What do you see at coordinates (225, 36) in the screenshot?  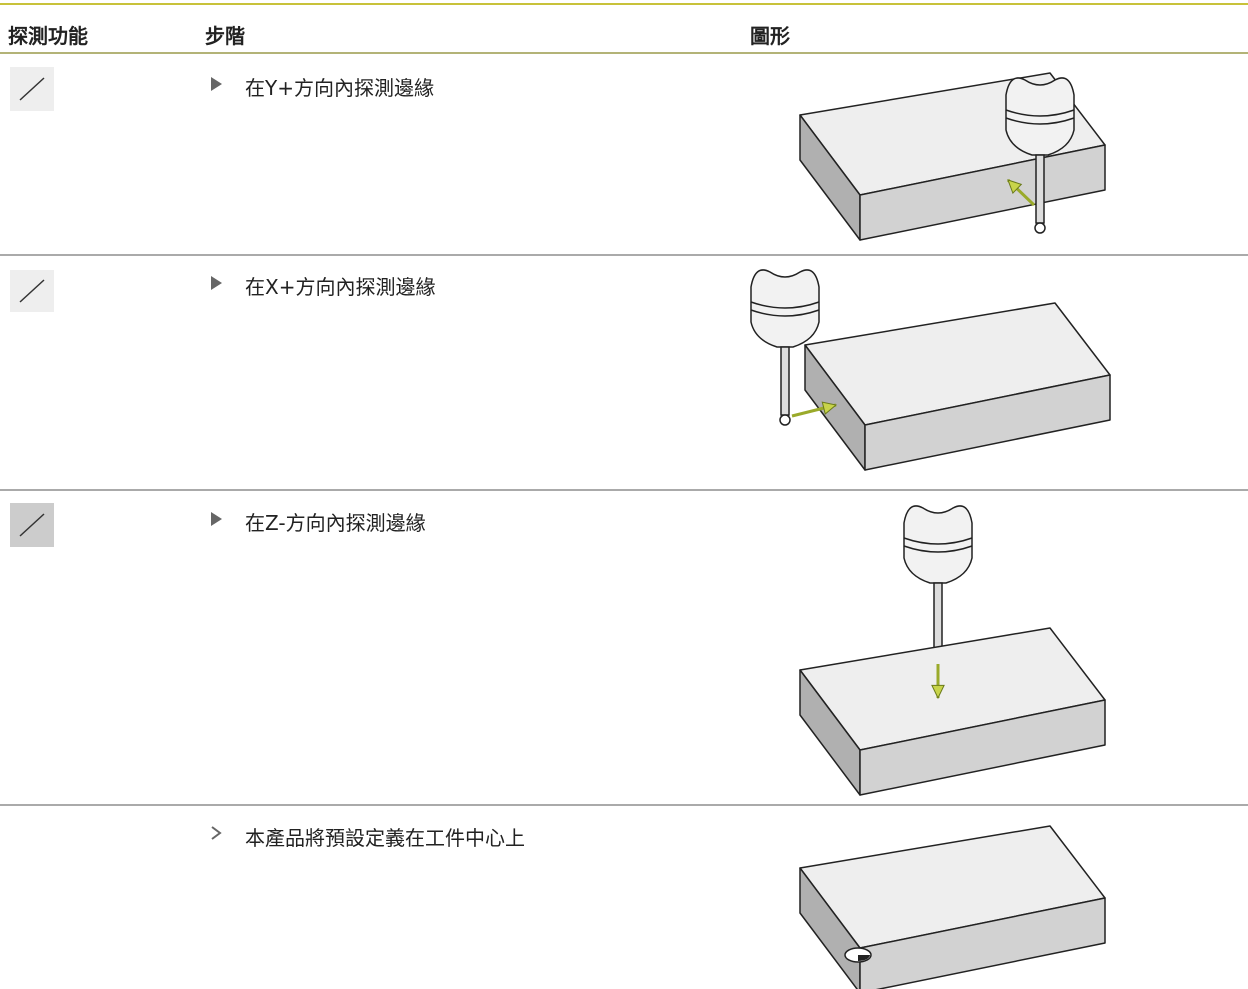 I see `header-cell: 步階` at bounding box center [225, 36].